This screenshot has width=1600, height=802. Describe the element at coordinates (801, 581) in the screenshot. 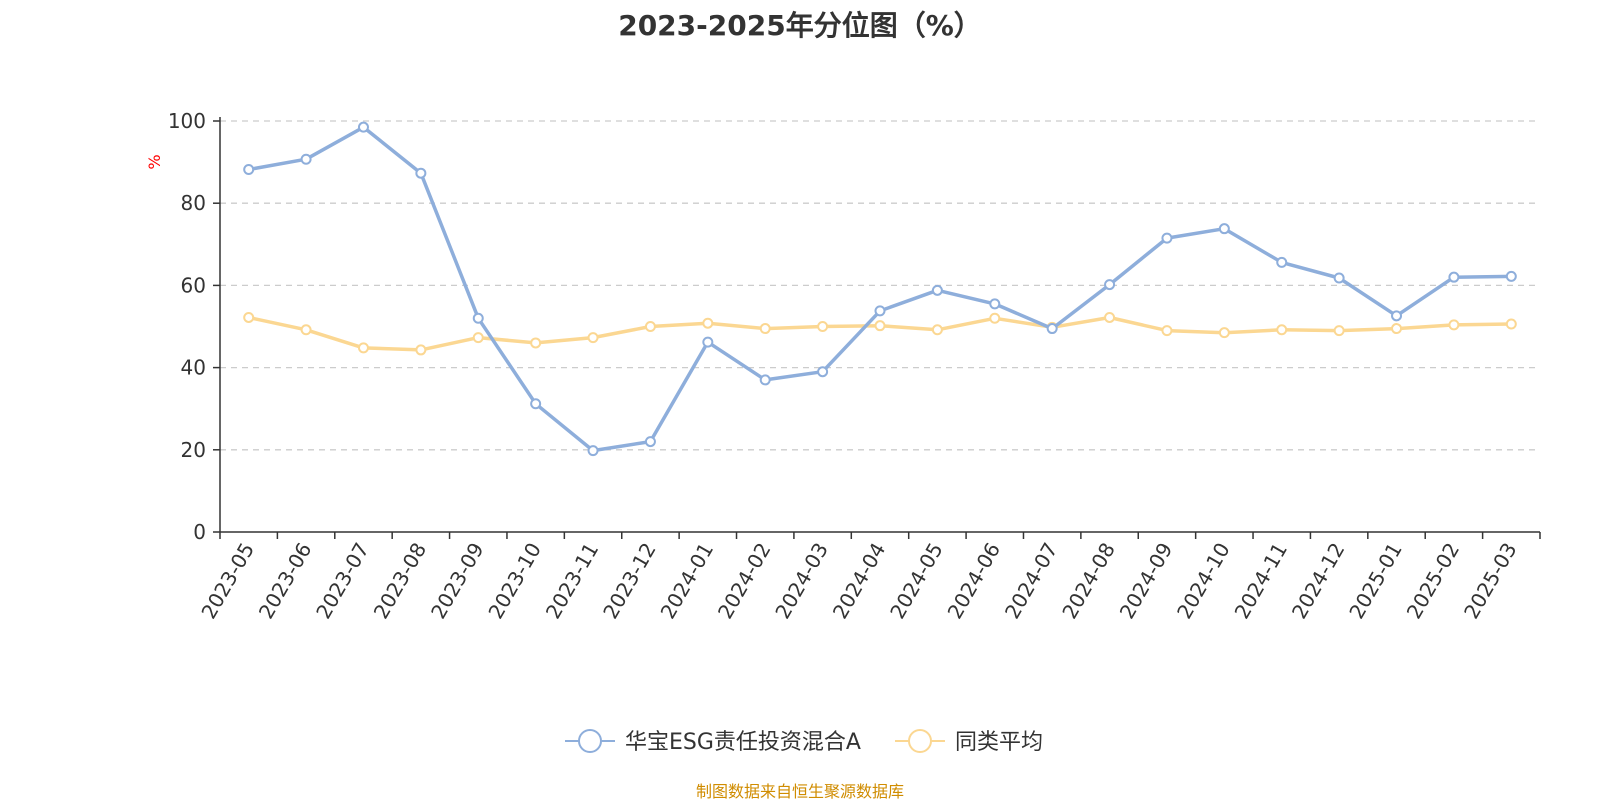

I see `x-tick-label: 2024-03` at that location.